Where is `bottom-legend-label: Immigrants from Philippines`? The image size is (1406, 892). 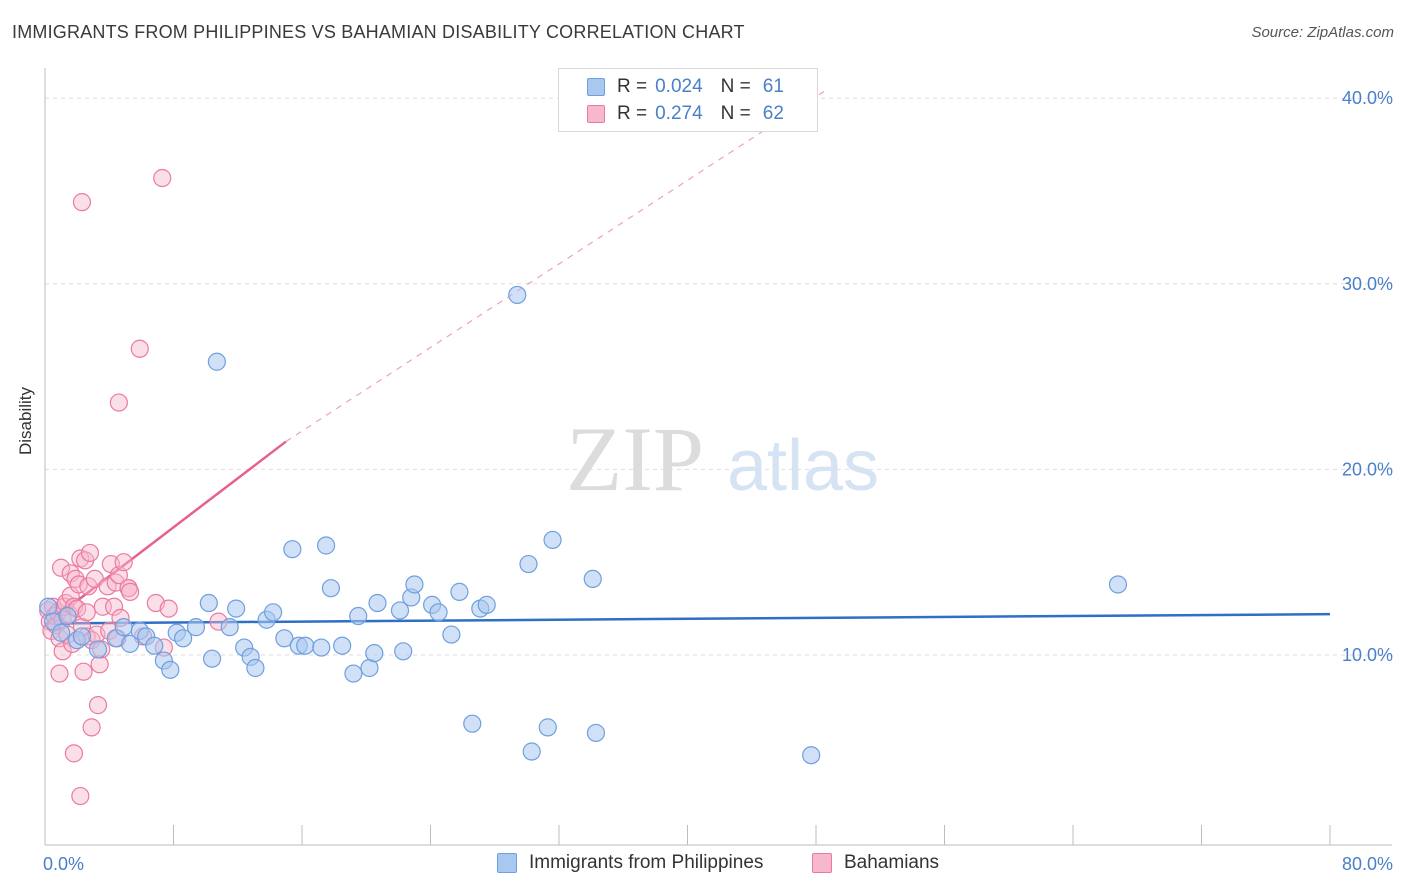 bottom-legend-label: Immigrants from Philippines is located at coordinates (646, 862).